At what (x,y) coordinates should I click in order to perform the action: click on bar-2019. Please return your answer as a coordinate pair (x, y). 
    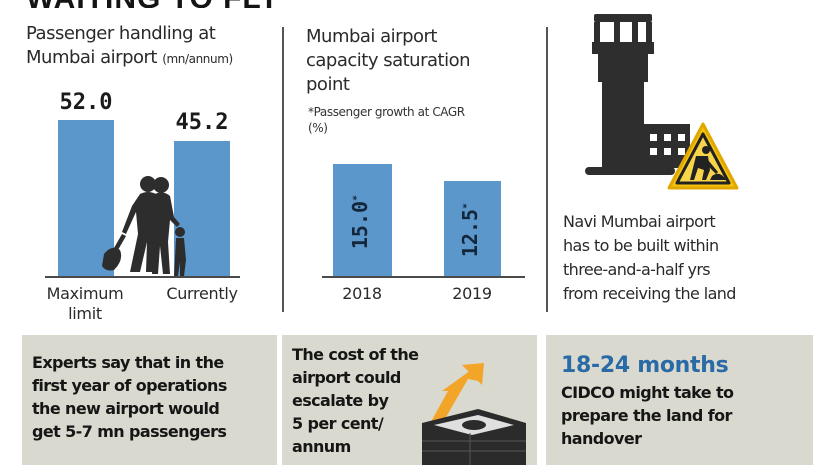
    Looking at the image, I should click on (472, 228).